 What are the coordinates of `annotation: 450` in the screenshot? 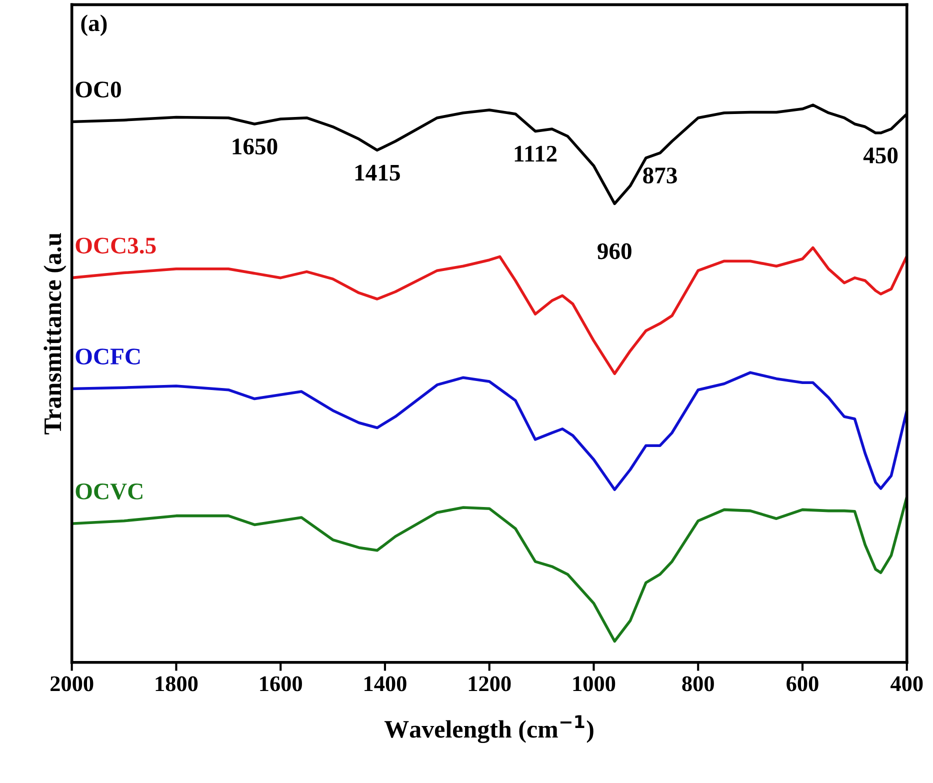 It's located at (880, 155).